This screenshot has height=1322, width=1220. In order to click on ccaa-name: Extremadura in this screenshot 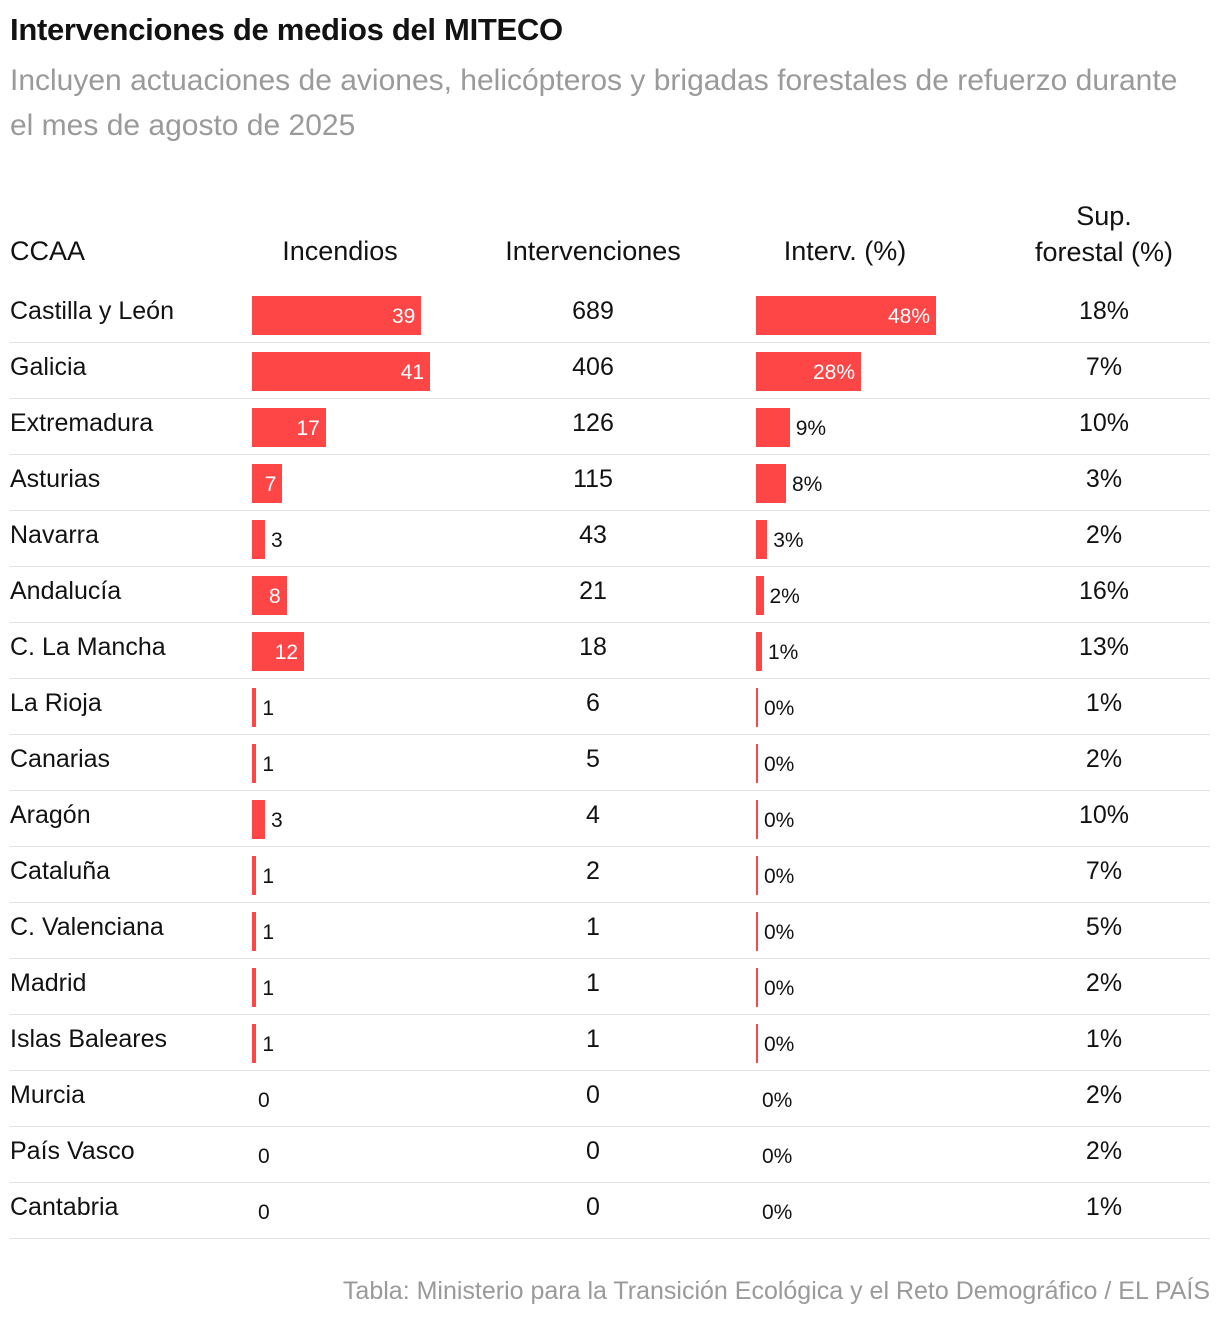, I will do `click(82, 423)`.